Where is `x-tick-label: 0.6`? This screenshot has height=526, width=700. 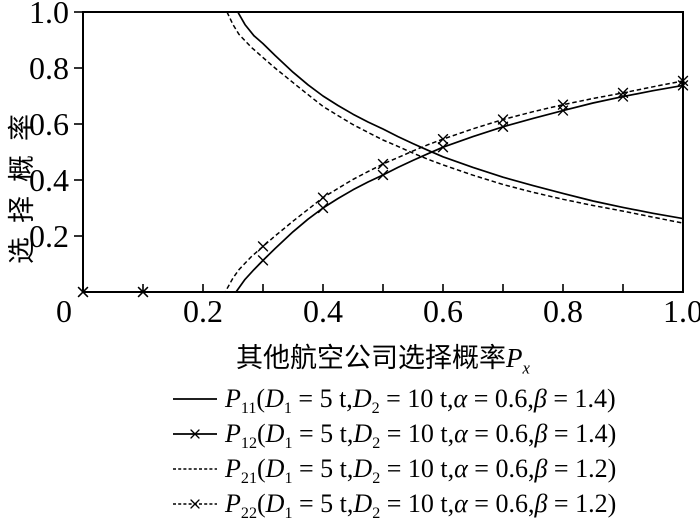 x-tick-label: 0.6 is located at coordinates (443, 311).